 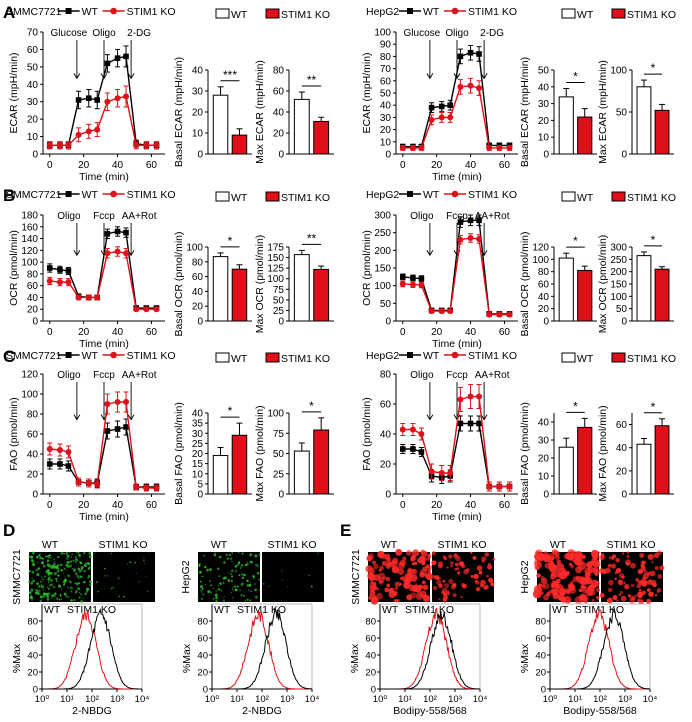 I want to click on y-tick-label: 100, so click(x=618, y=71).